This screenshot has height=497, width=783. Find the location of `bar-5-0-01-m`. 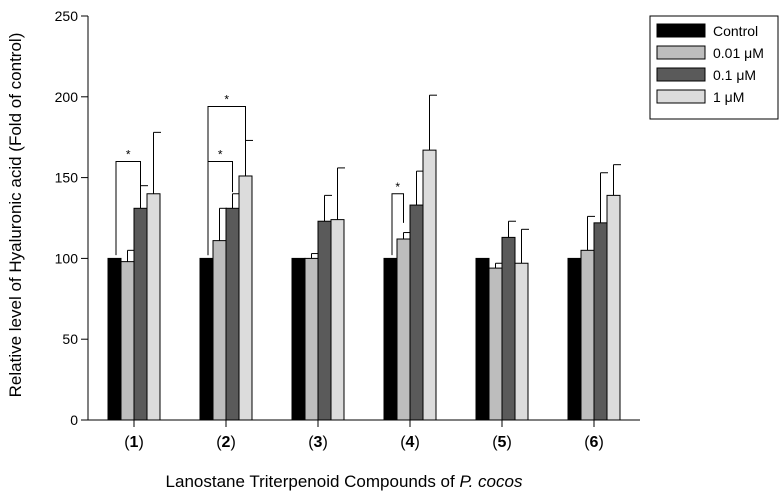

bar-5-0-01-m is located at coordinates (495, 344).